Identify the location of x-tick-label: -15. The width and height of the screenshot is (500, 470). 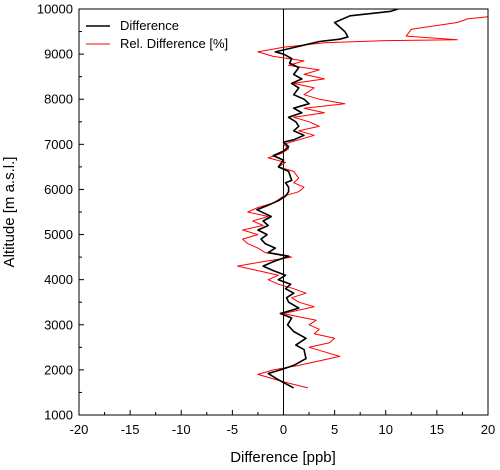
(130, 429).